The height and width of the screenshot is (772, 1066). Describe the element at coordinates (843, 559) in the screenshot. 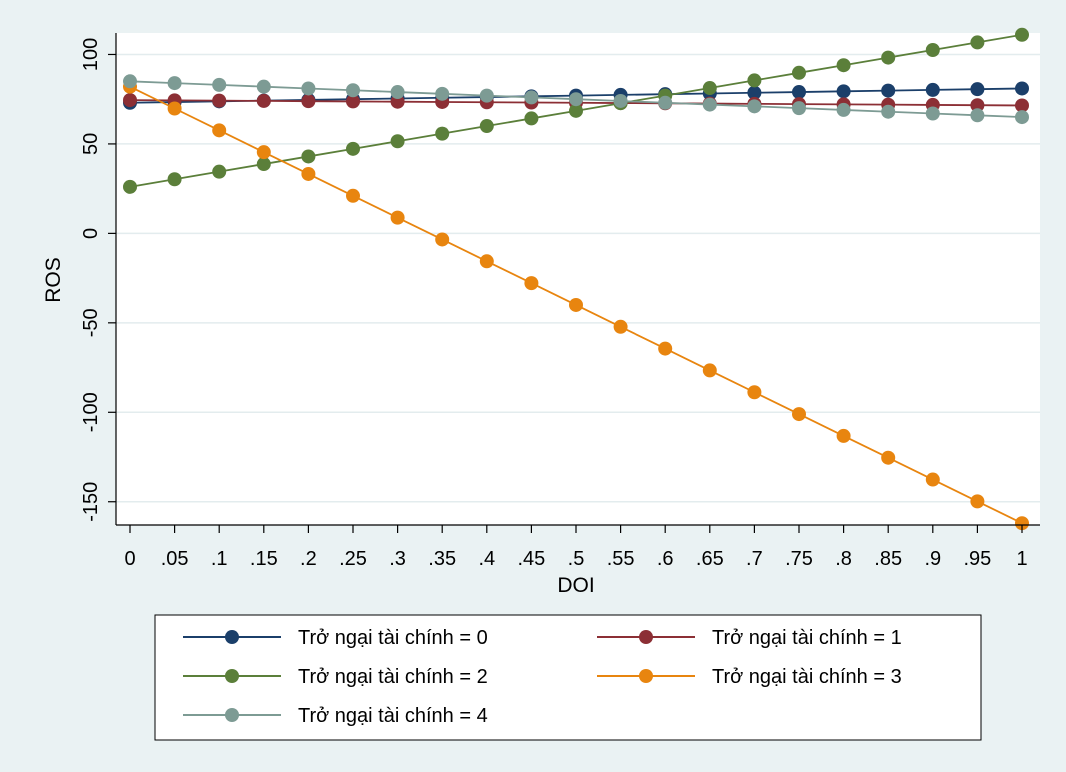

I see `x-tick-label: .8` at that location.